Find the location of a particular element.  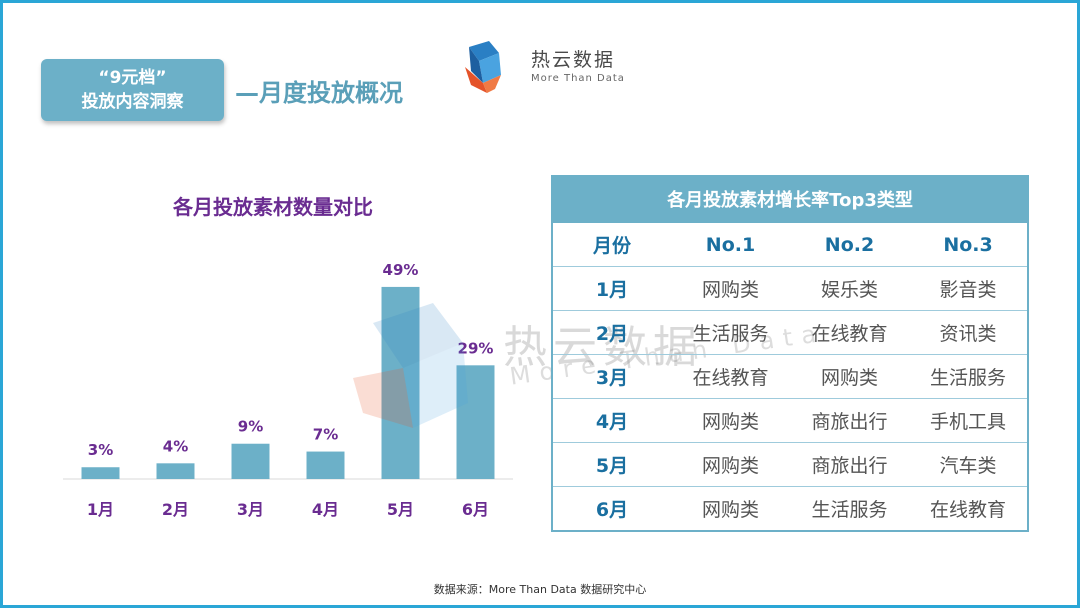

table-header-row: 月份 No.1 No.2 No.3 is located at coordinates (790, 244).